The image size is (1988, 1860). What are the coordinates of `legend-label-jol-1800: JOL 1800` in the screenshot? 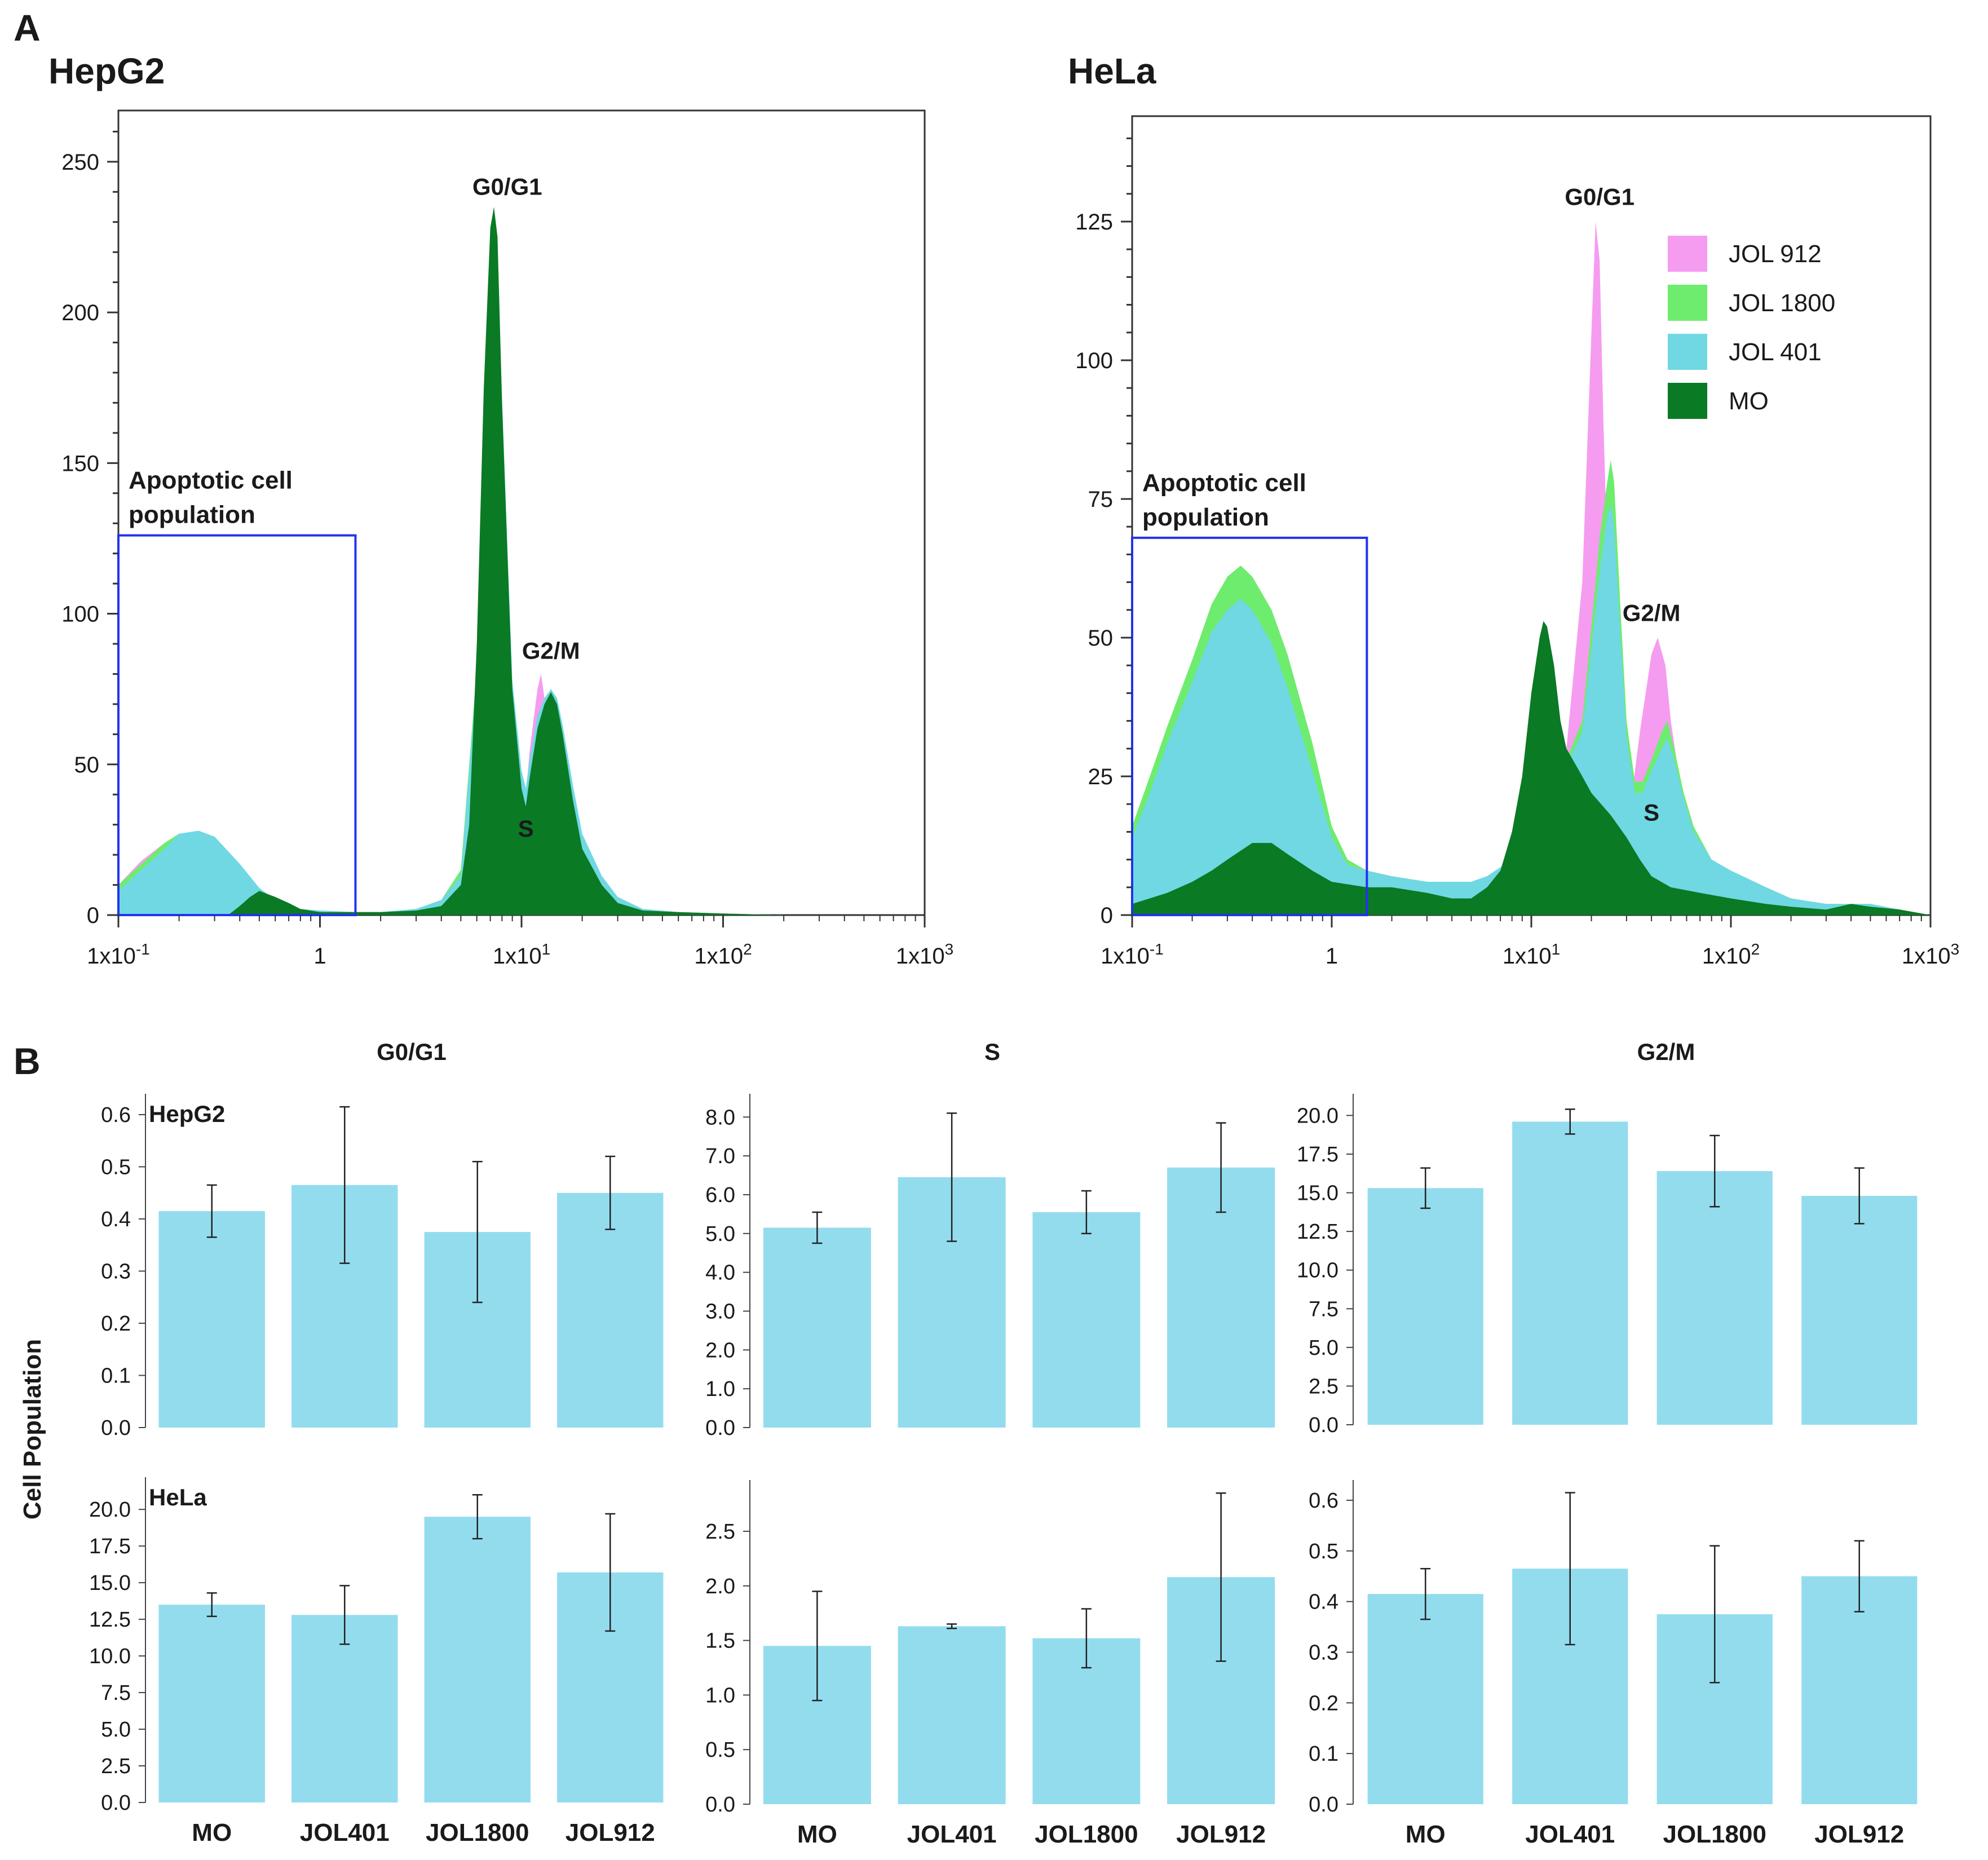 It's located at (1782, 303).